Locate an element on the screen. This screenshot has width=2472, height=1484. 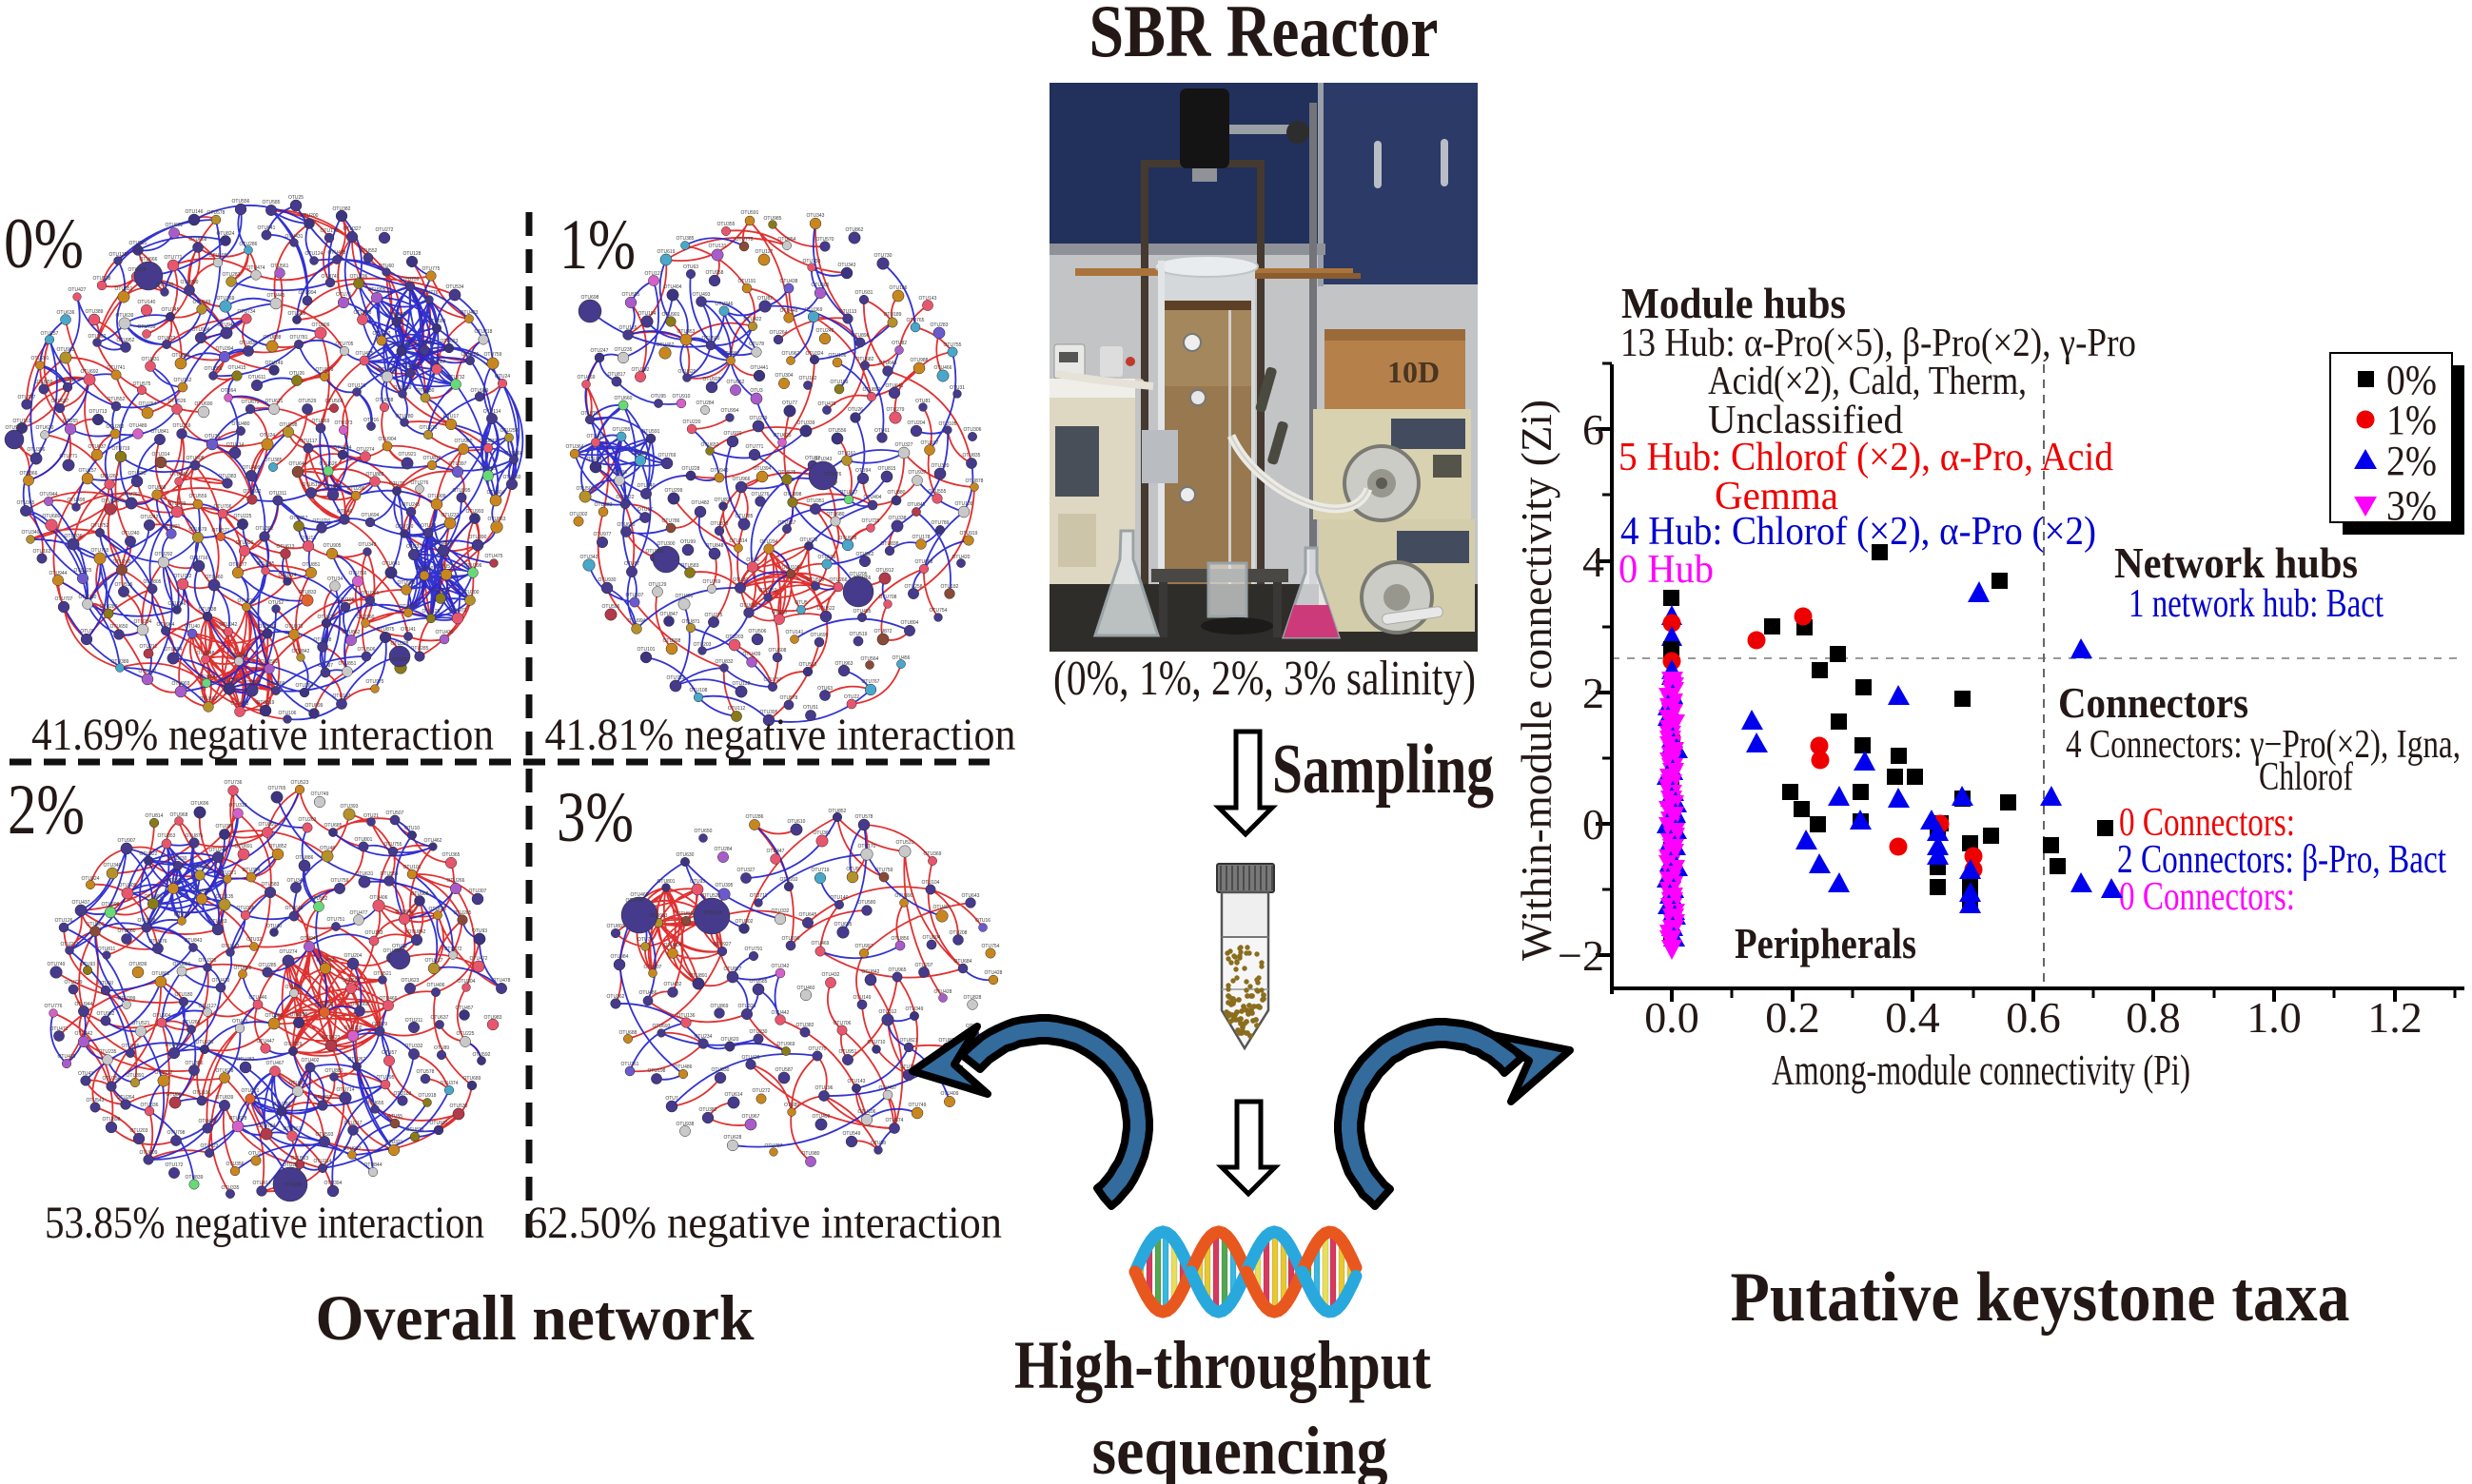
svg-text: OTU151 is located at coordinates (22, 421).